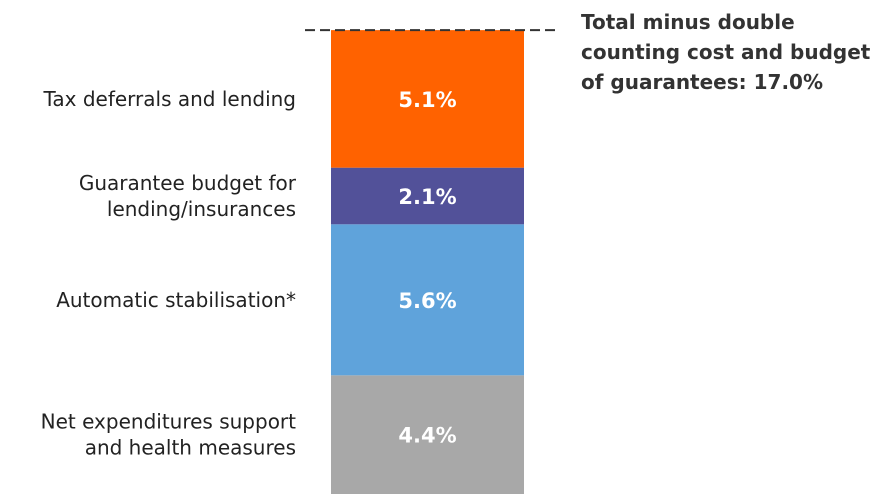  I want to click on value-label-3: 5.1%, so click(427, 100).